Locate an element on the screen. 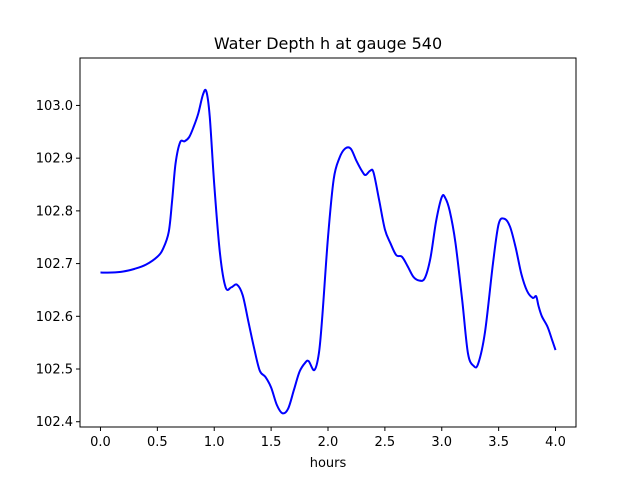 Image resolution: width=640 pixels, height=480 pixels. x-tick-label: 2.0 is located at coordinates (328, 442).